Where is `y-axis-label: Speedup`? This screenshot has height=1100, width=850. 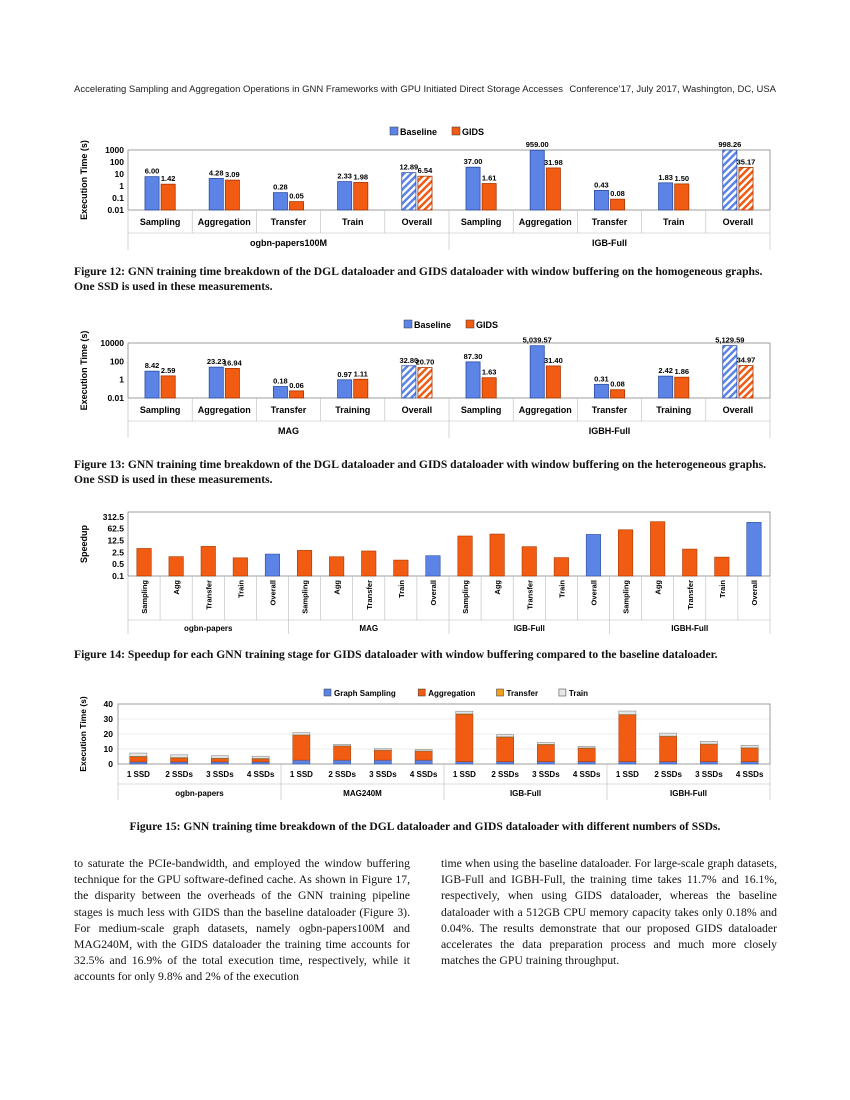
y-axis-label: Speedup is located at coordinates (84, 544).